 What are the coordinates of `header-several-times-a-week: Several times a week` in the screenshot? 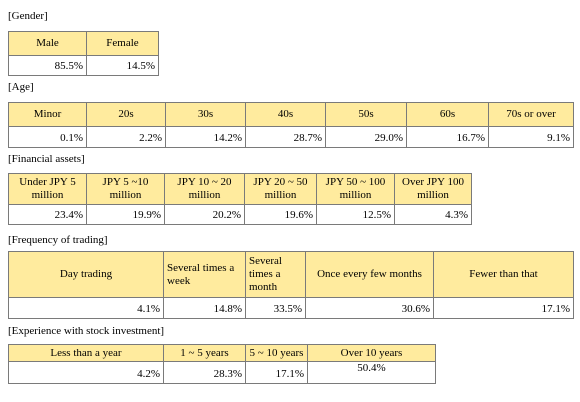 It's located at (204, 274).